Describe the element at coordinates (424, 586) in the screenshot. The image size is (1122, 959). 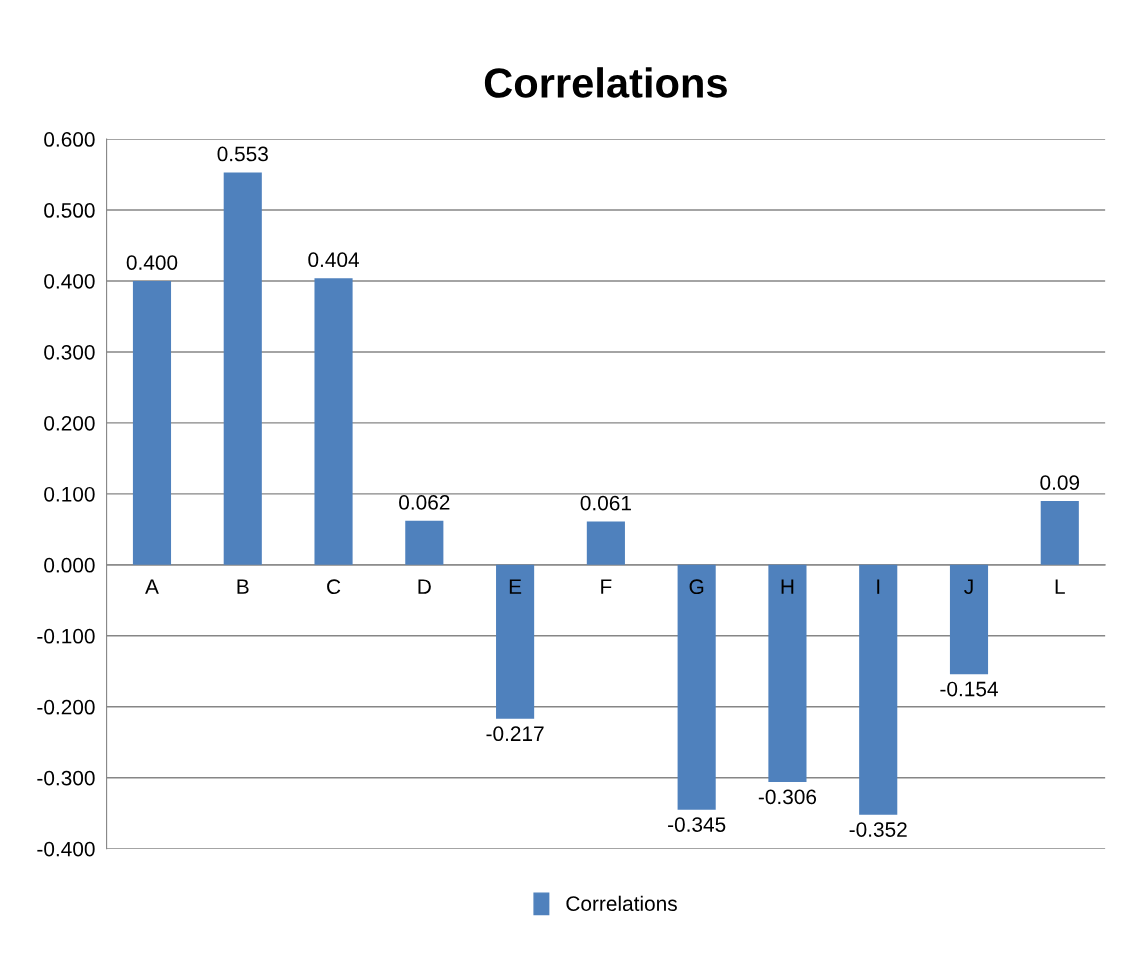
I see `x-tick-label: D` at that location.